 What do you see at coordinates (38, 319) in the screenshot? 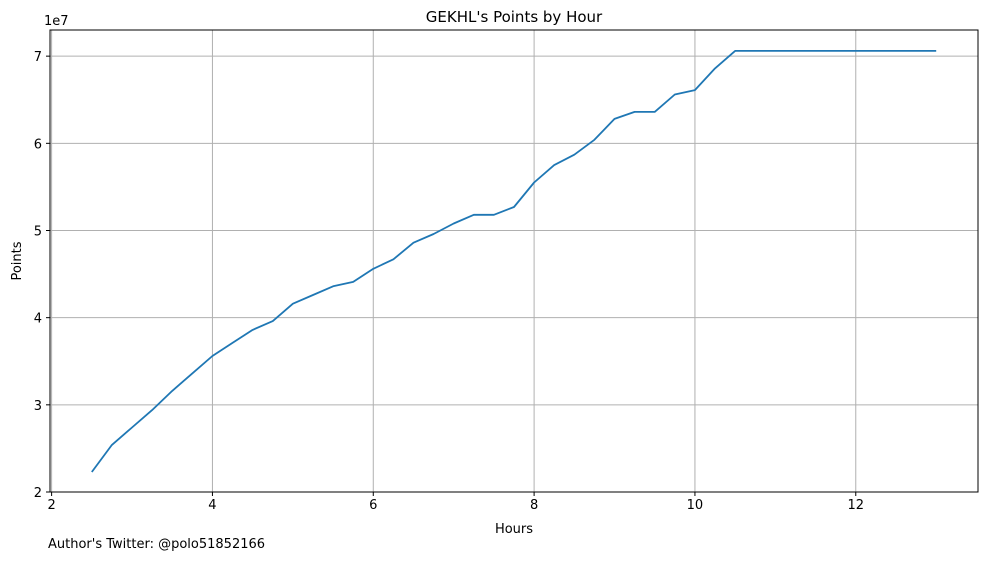
I see `y-tick-label: 4` at bounding box center [38, 319].